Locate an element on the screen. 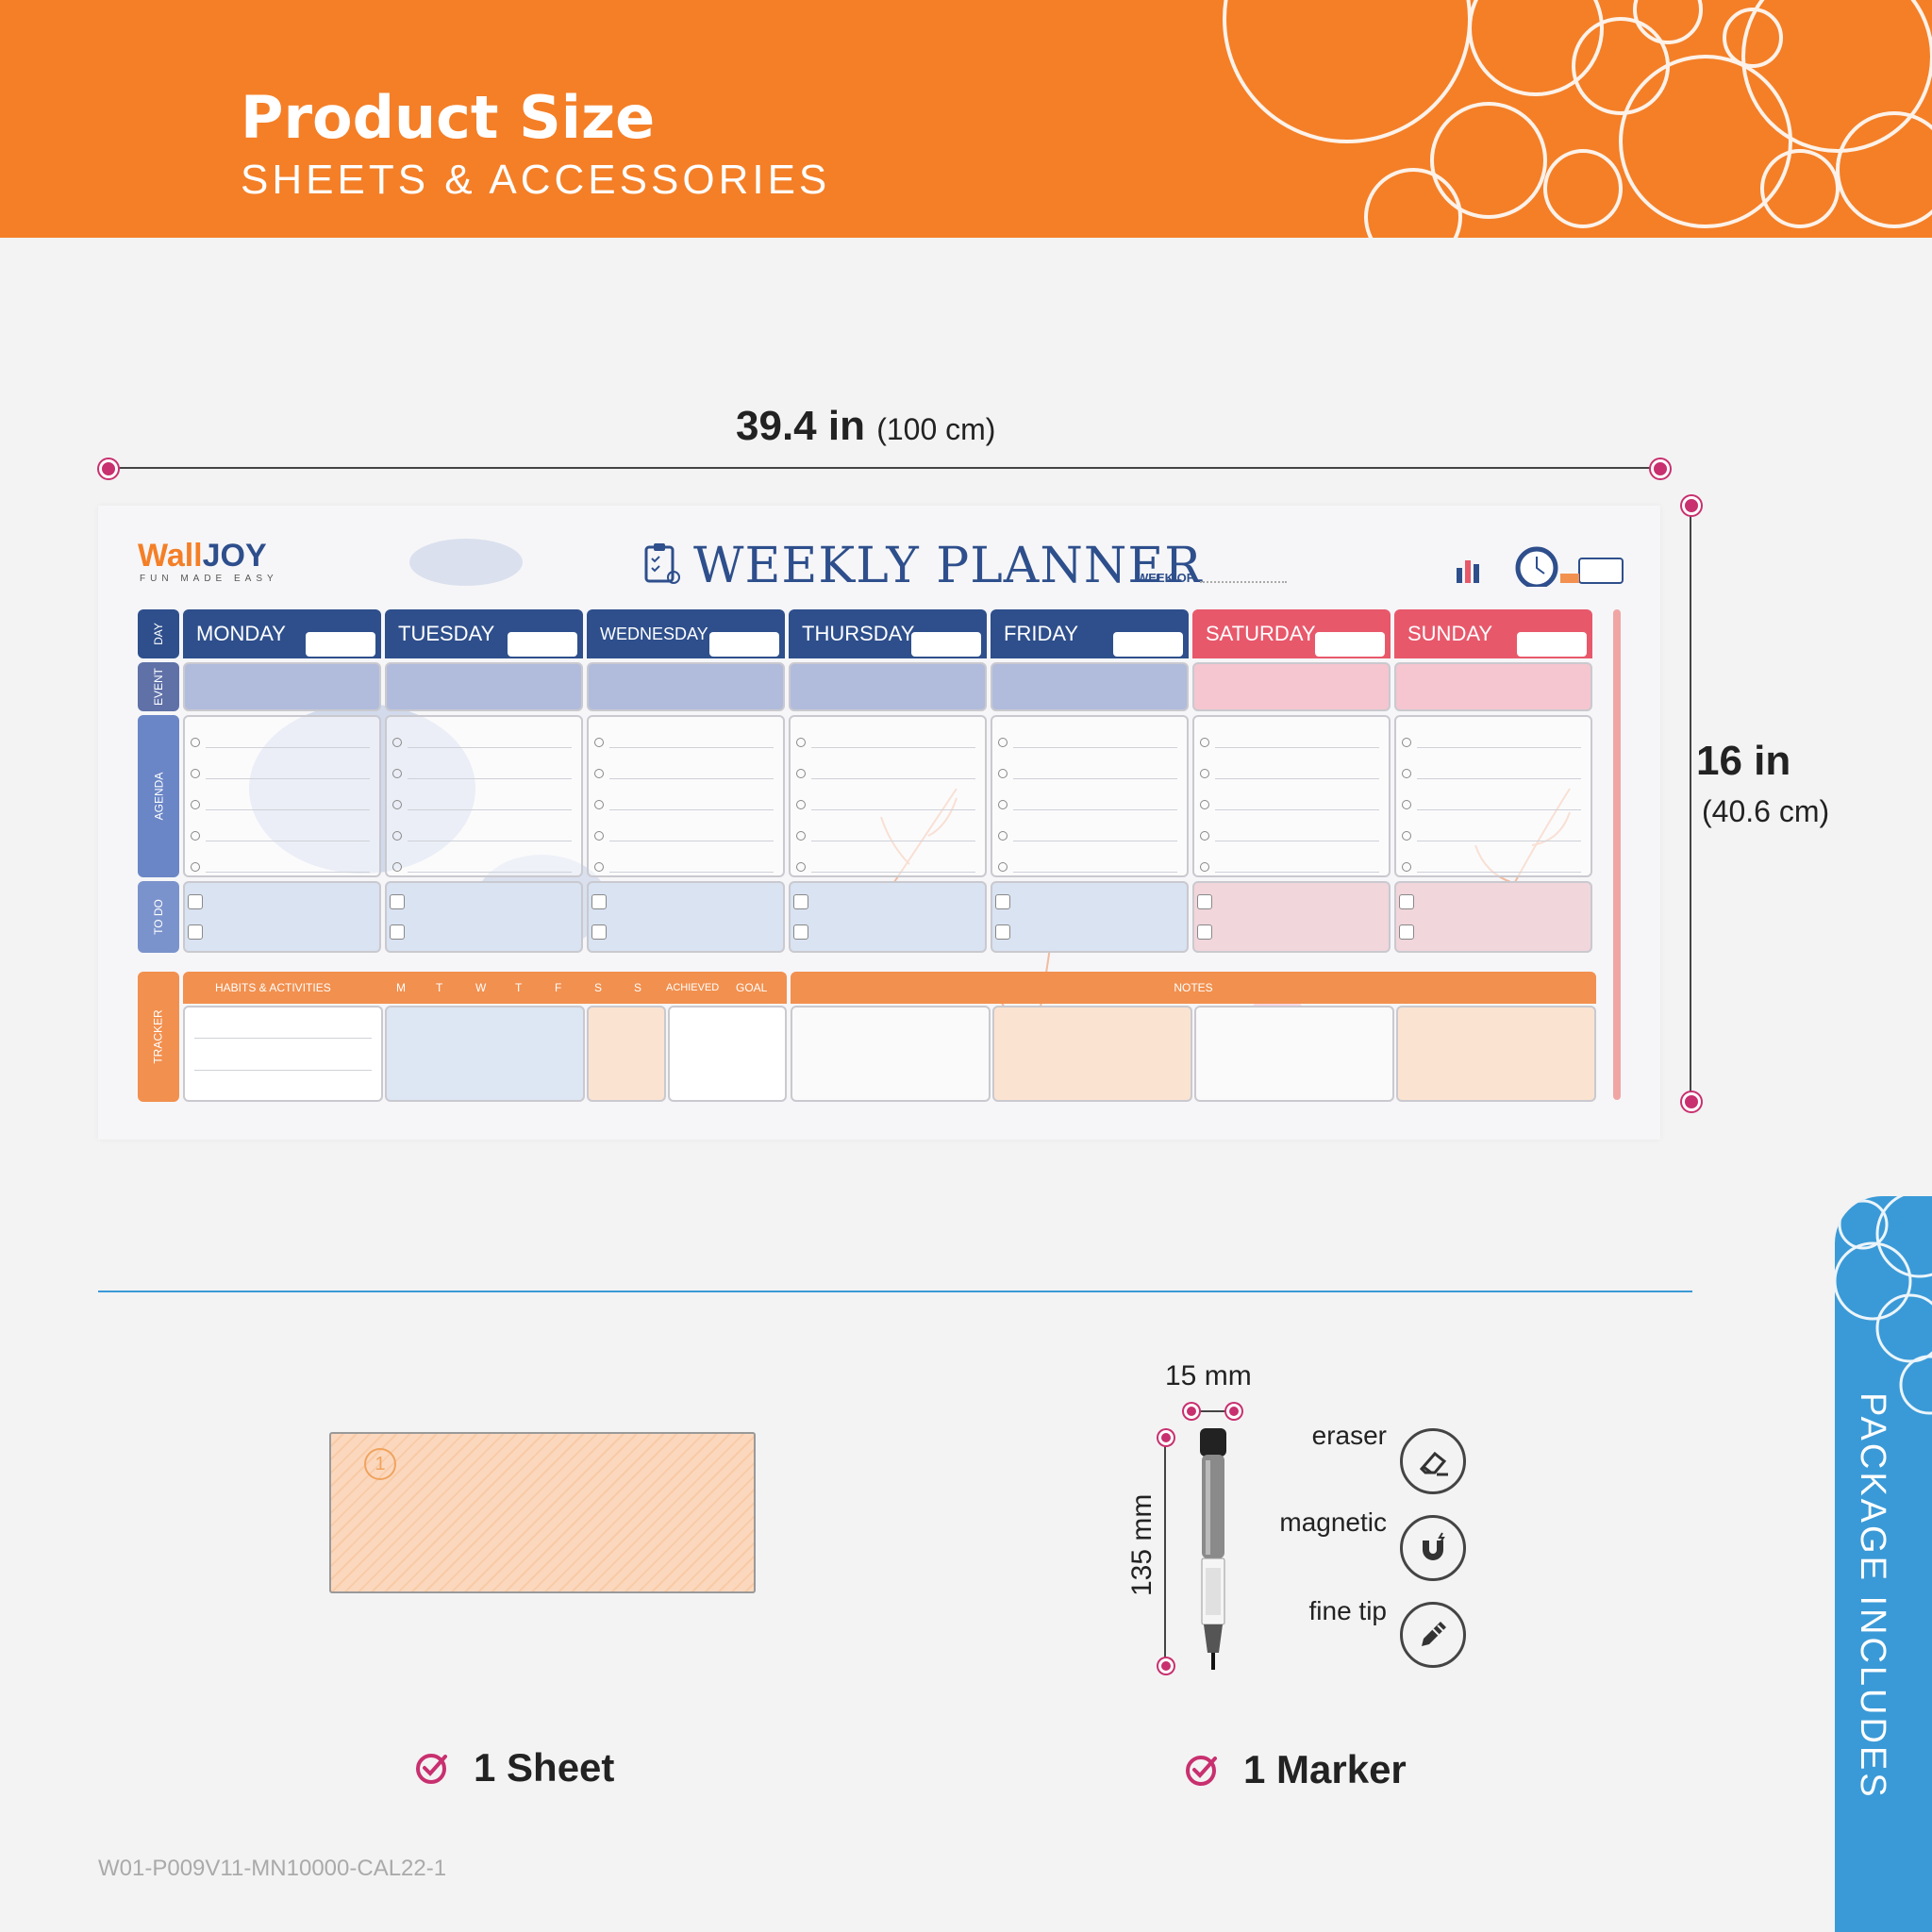 This screenshot has width=1932, height=1932. day-header-monday: MONDAY is located at coordinates (282, 633).